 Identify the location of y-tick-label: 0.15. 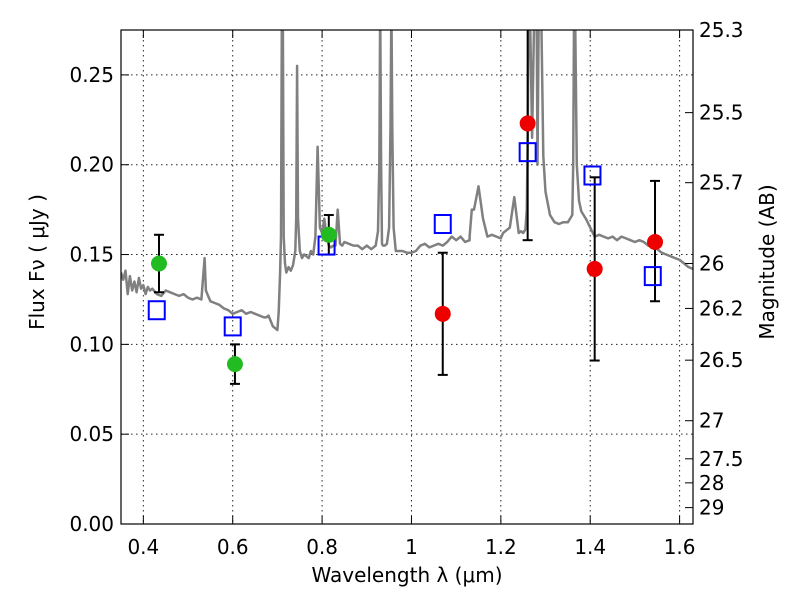
(91, 255).